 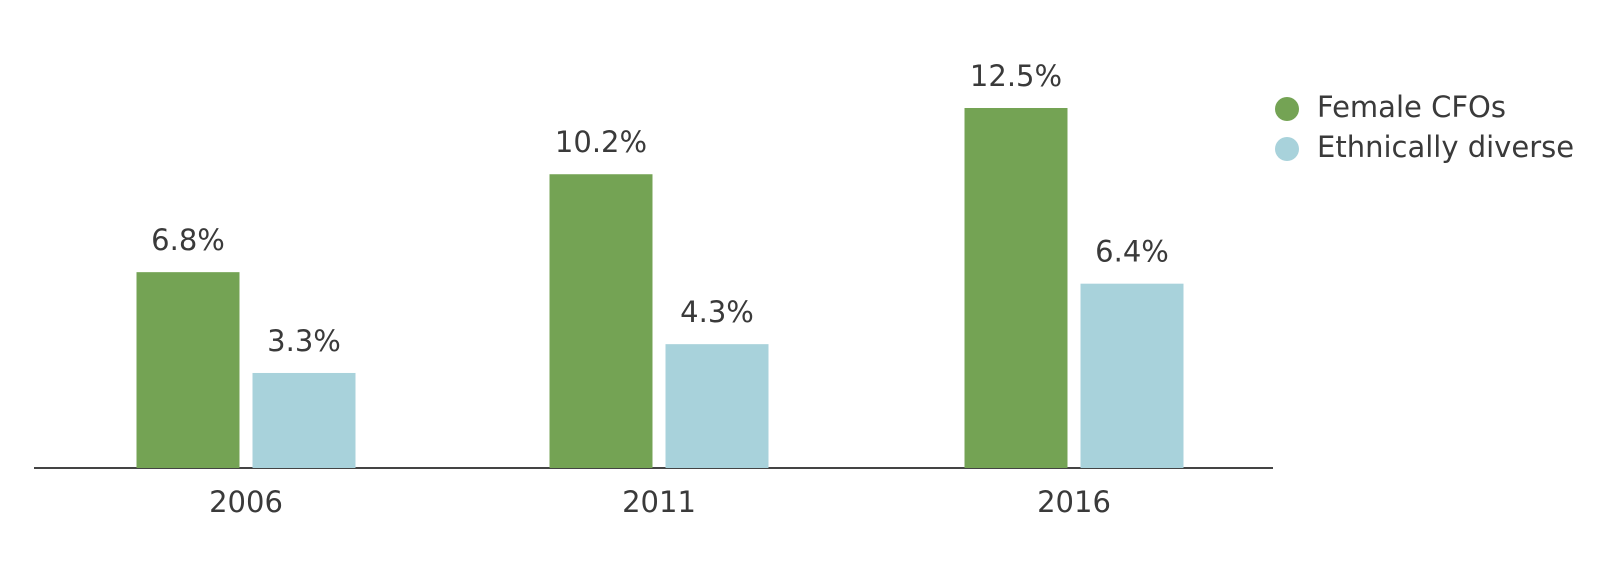 I want to click on legend-label: Female CFOs, so click(x=1411, y=107).